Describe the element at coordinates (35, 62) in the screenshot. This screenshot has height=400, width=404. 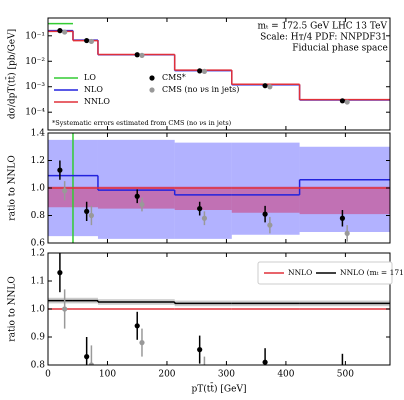
I see `y-tick-label: 10⁻²` at that location.